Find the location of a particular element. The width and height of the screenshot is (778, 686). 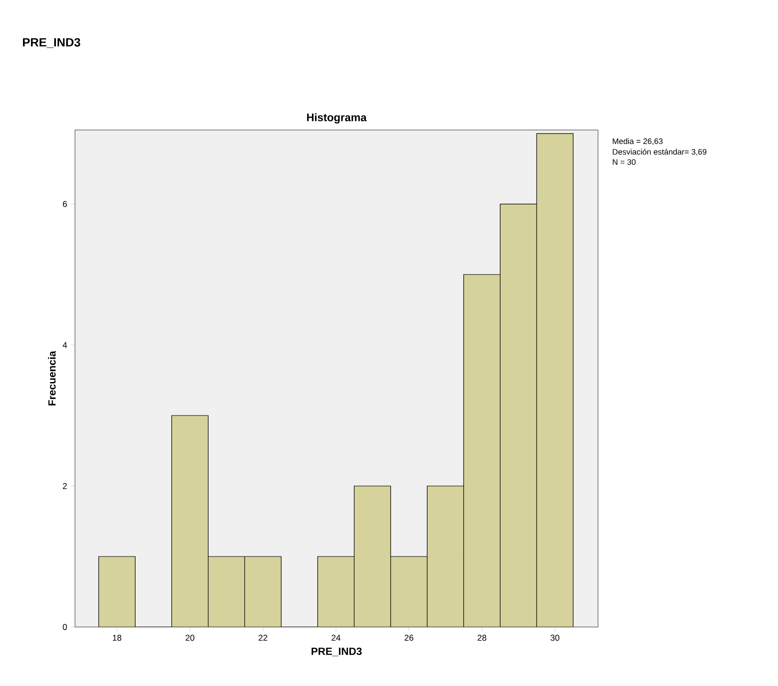

x-tick-label: 22 is located at coordinates (263, 637).